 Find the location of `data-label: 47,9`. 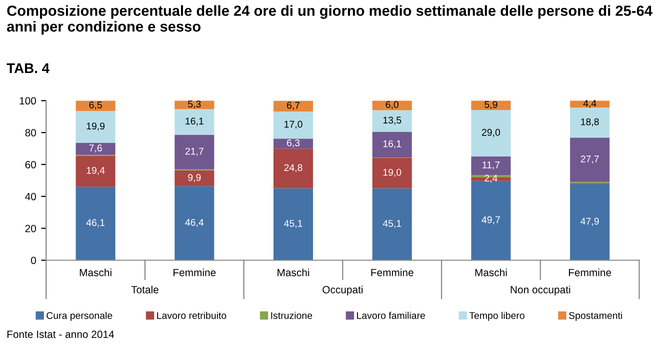

data-label: 47,9 is located at coordinates (589, 222).